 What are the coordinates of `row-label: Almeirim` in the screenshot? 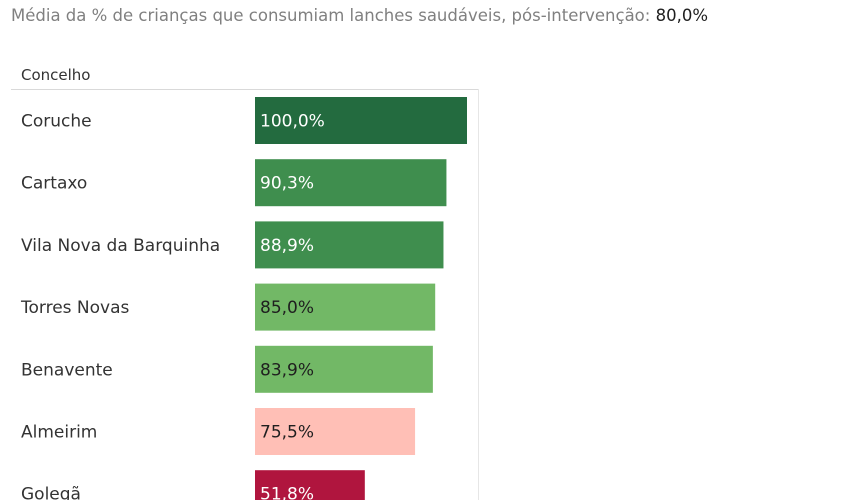 It's located at (59, 433).